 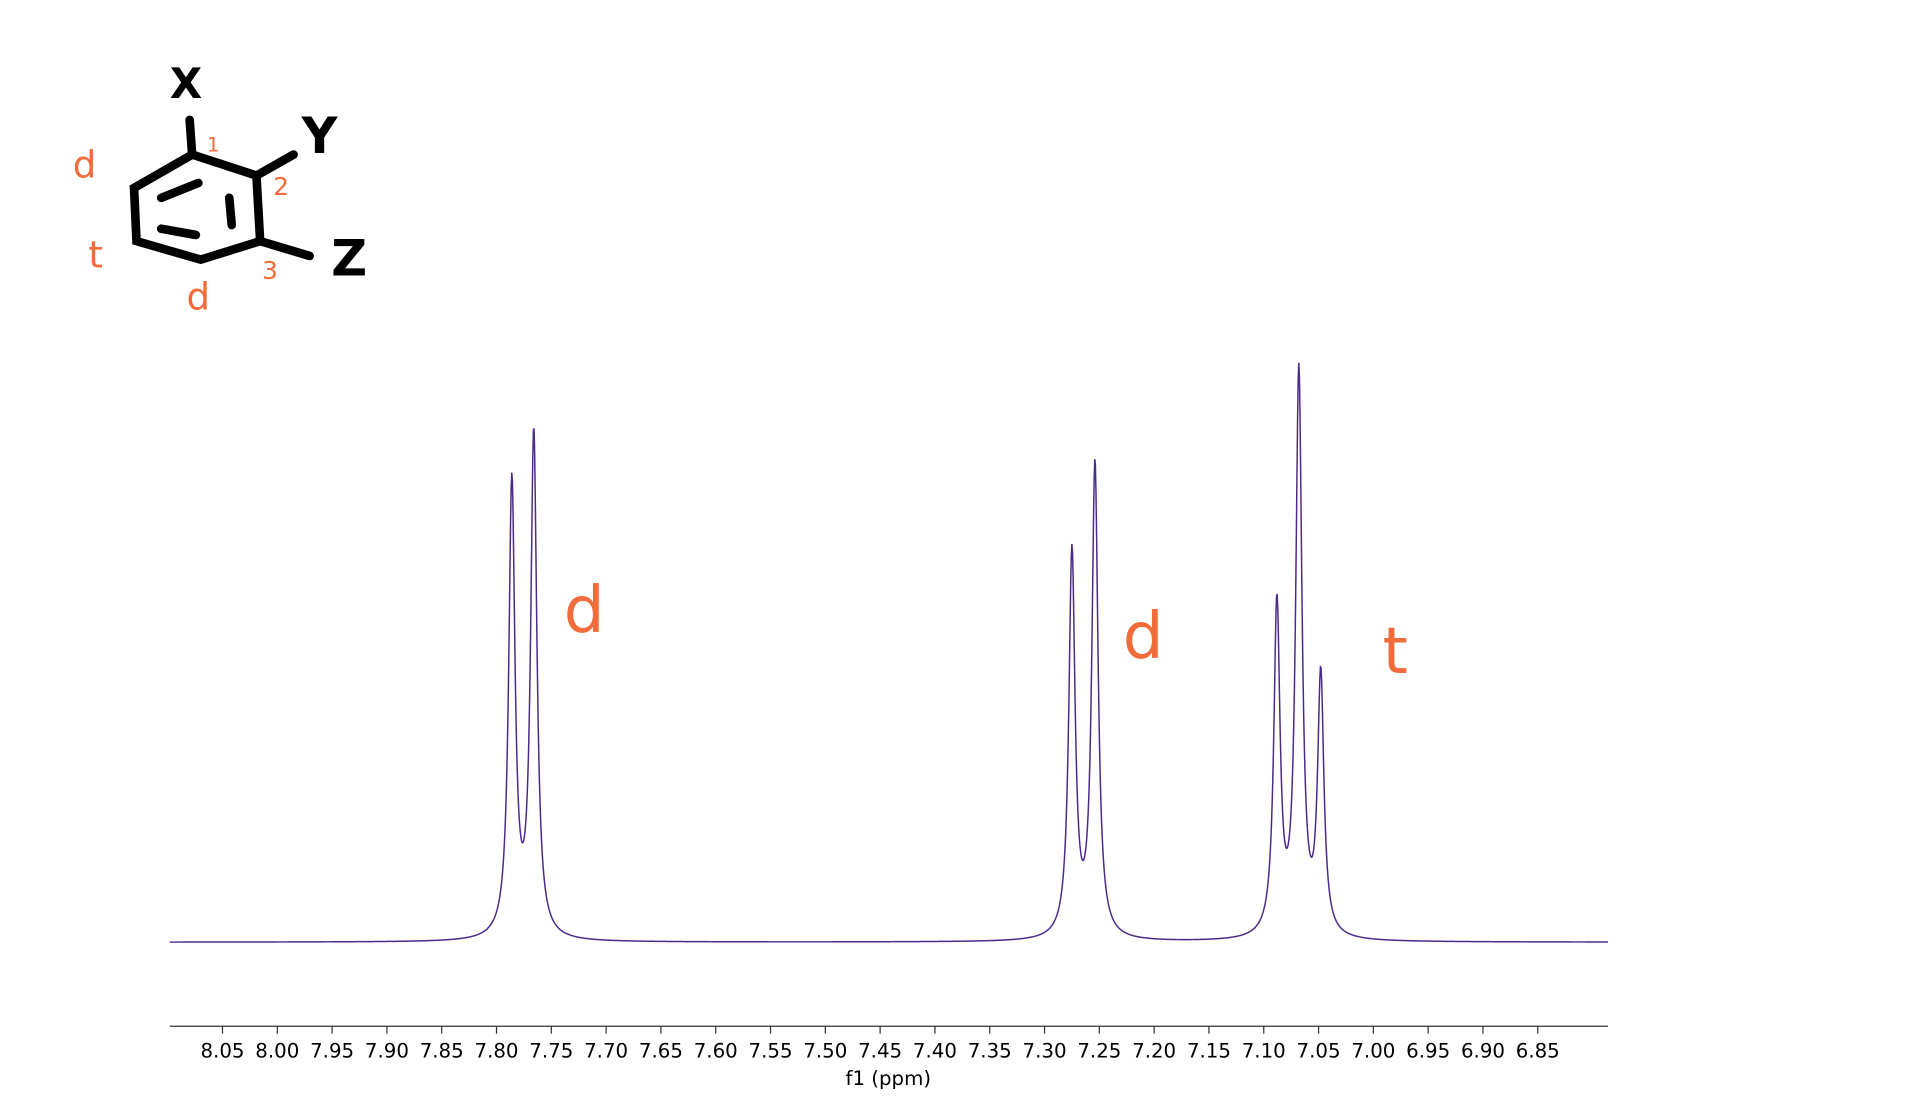 What do you see at coordinates (281, 186) in the screenshot?
I see `position: 2` at bounding box center [281, 186].